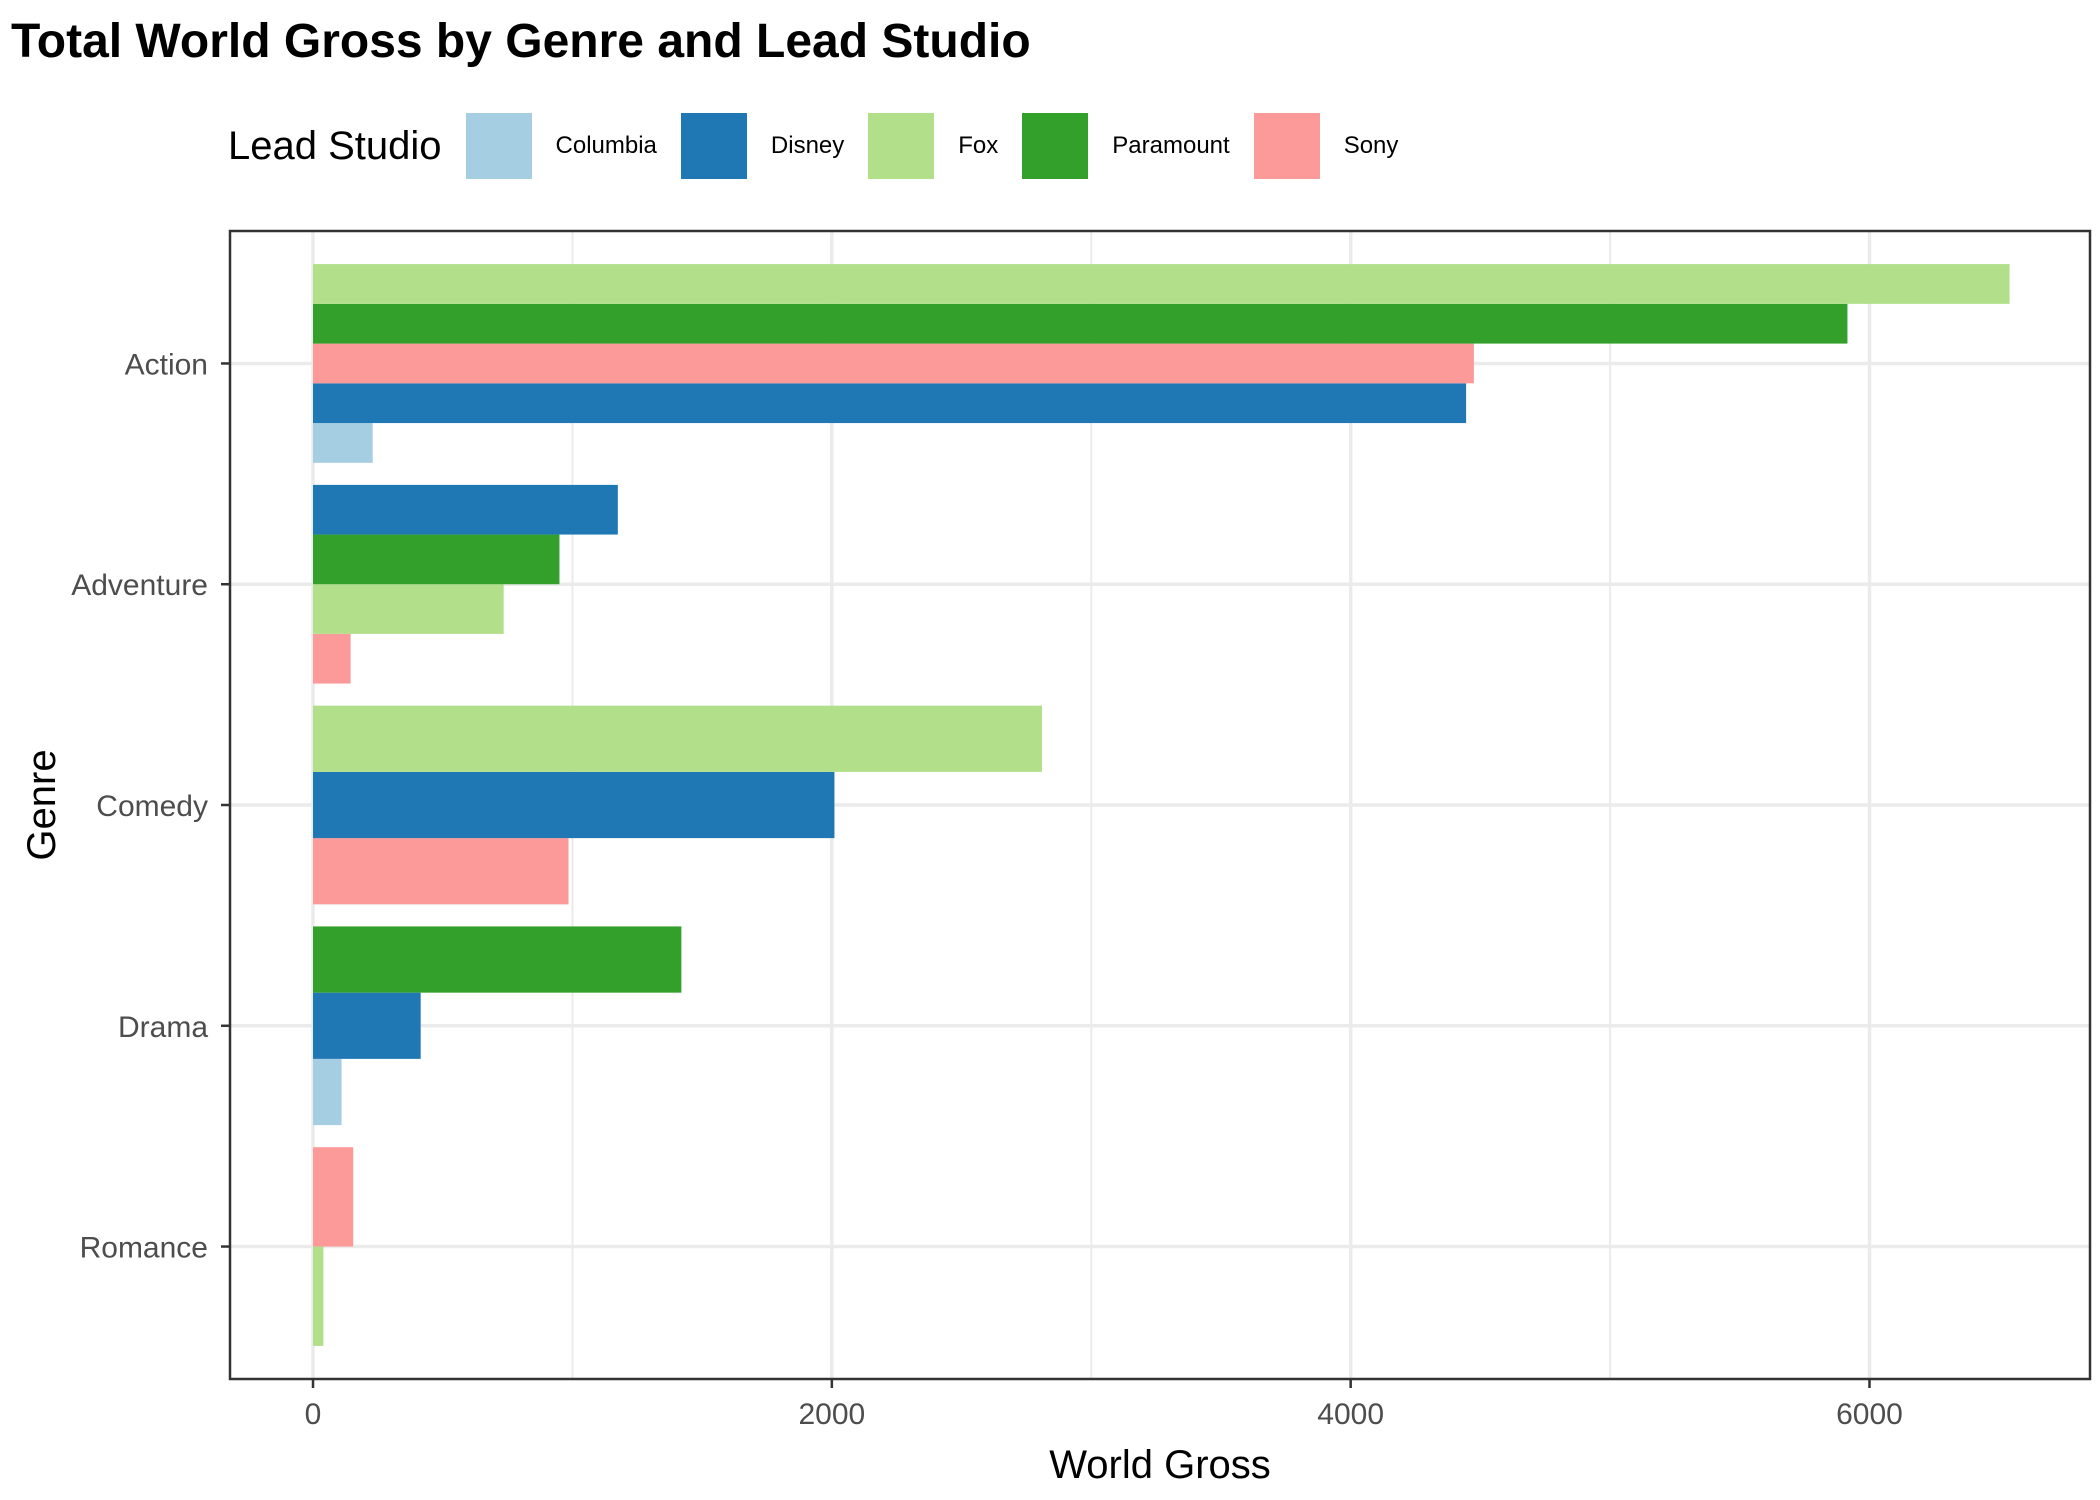  I want to click on x-tick-label: 0, so click(313, 1414).